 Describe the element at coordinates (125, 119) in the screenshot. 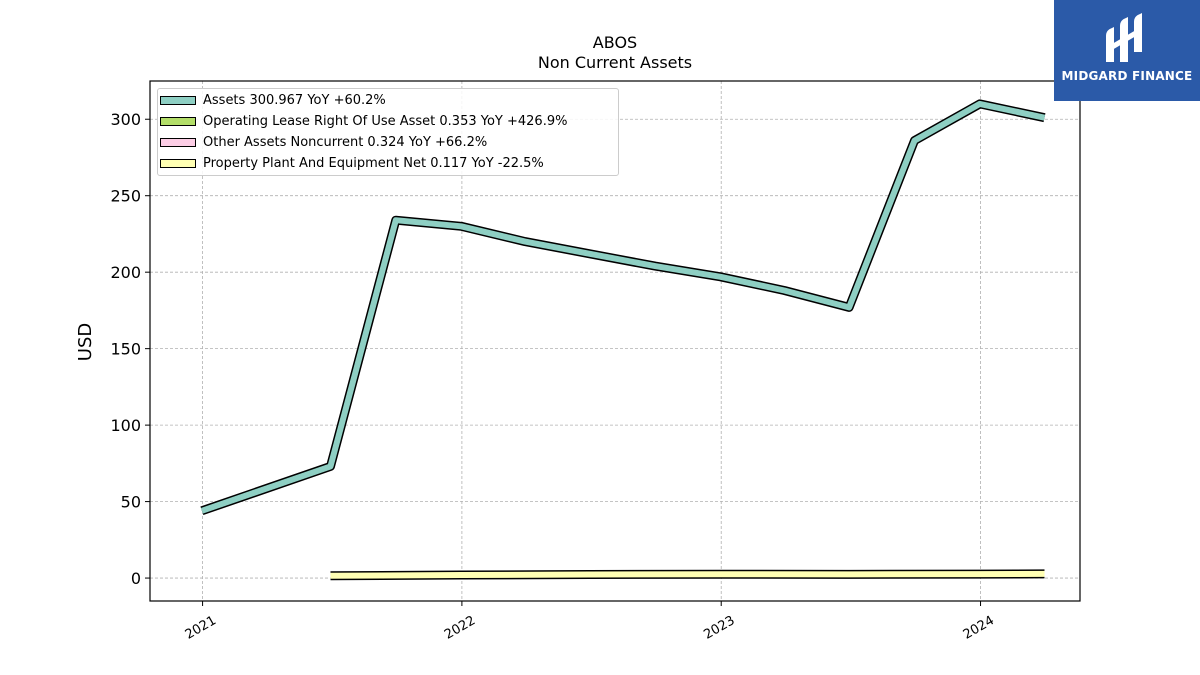

I see `y-tick-label: 300` at that location.